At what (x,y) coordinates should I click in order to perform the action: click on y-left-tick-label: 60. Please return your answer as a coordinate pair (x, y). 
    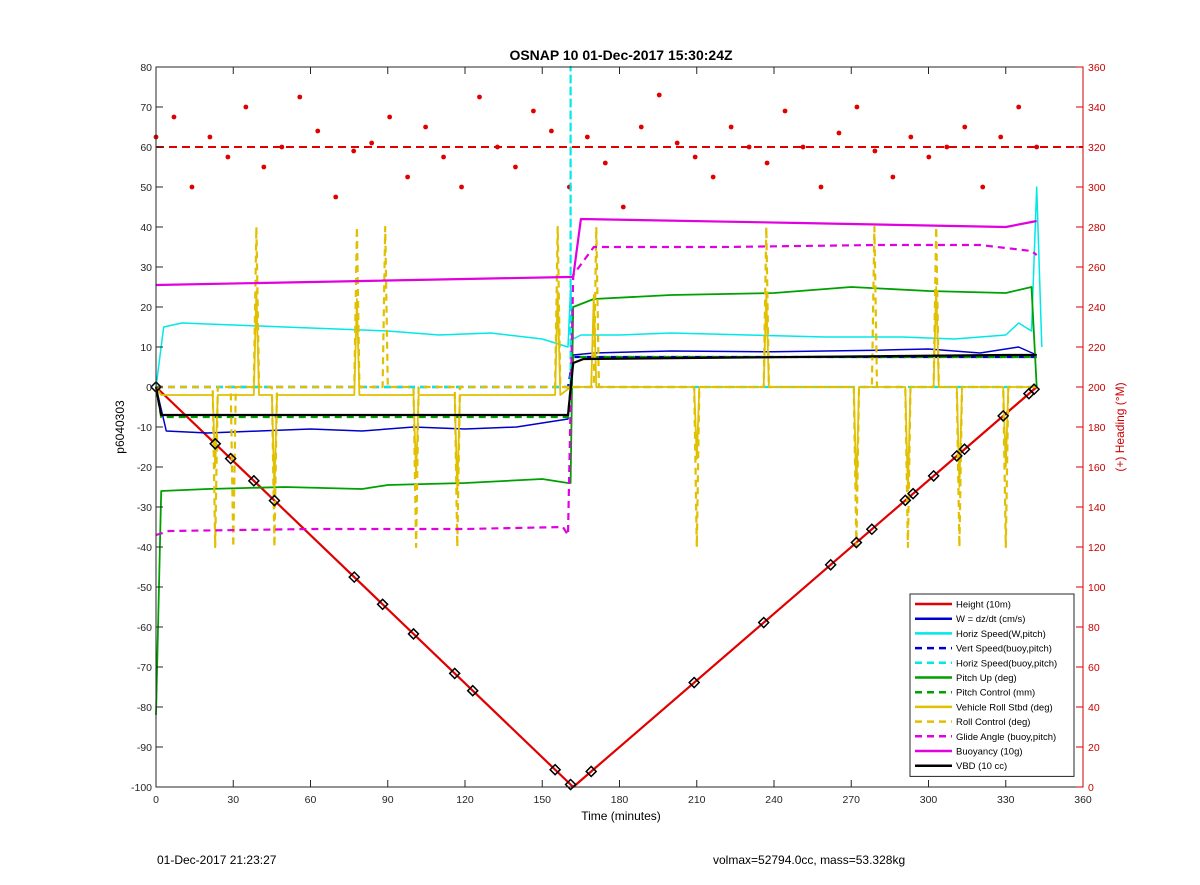
    Looking at the image, I should click on (146, 148).